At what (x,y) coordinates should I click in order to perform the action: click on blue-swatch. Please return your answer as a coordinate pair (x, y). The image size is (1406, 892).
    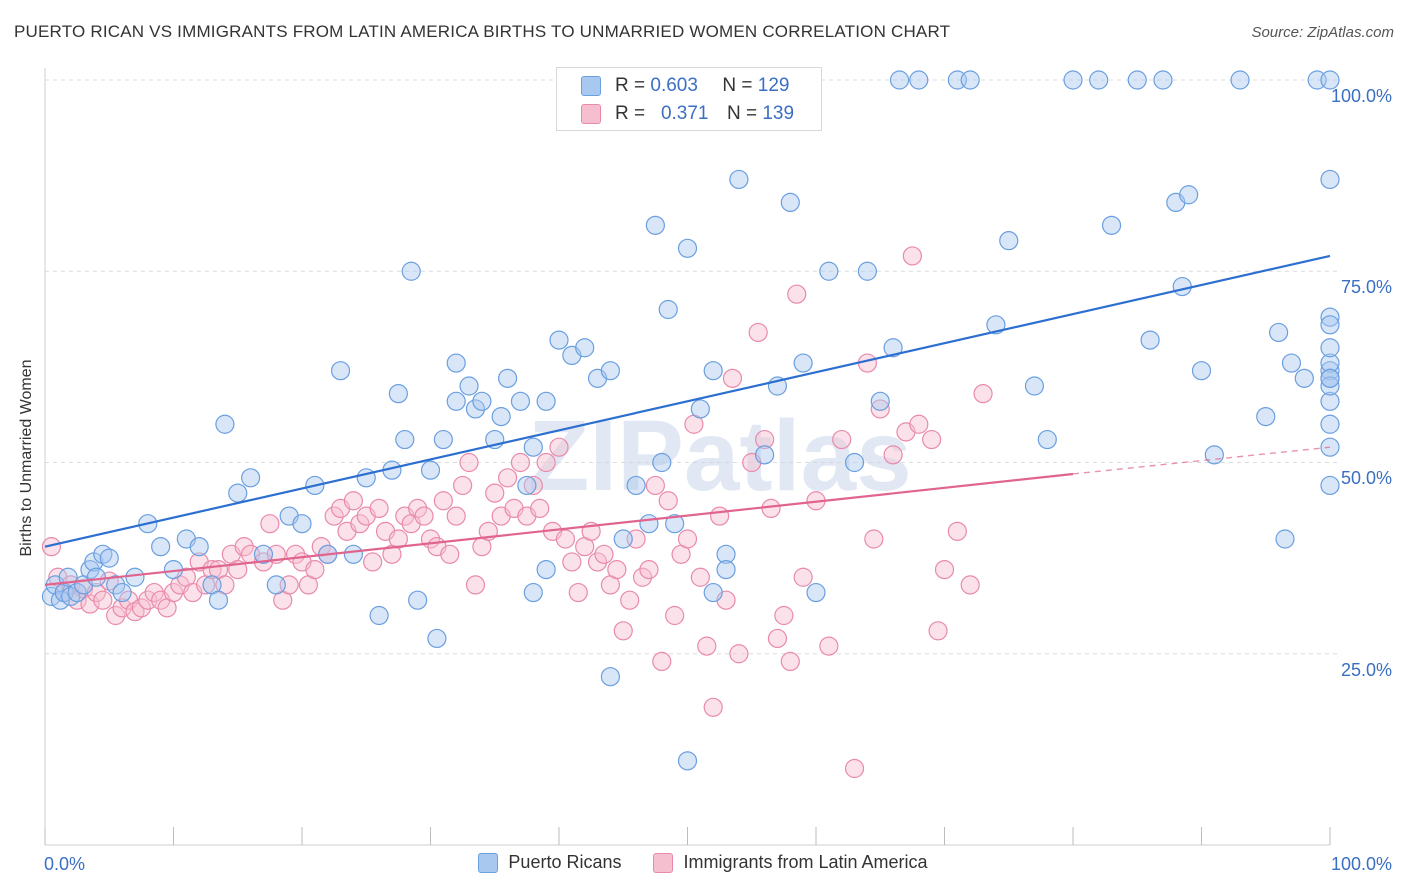
    Looking at the image, I should click on (591, 86).